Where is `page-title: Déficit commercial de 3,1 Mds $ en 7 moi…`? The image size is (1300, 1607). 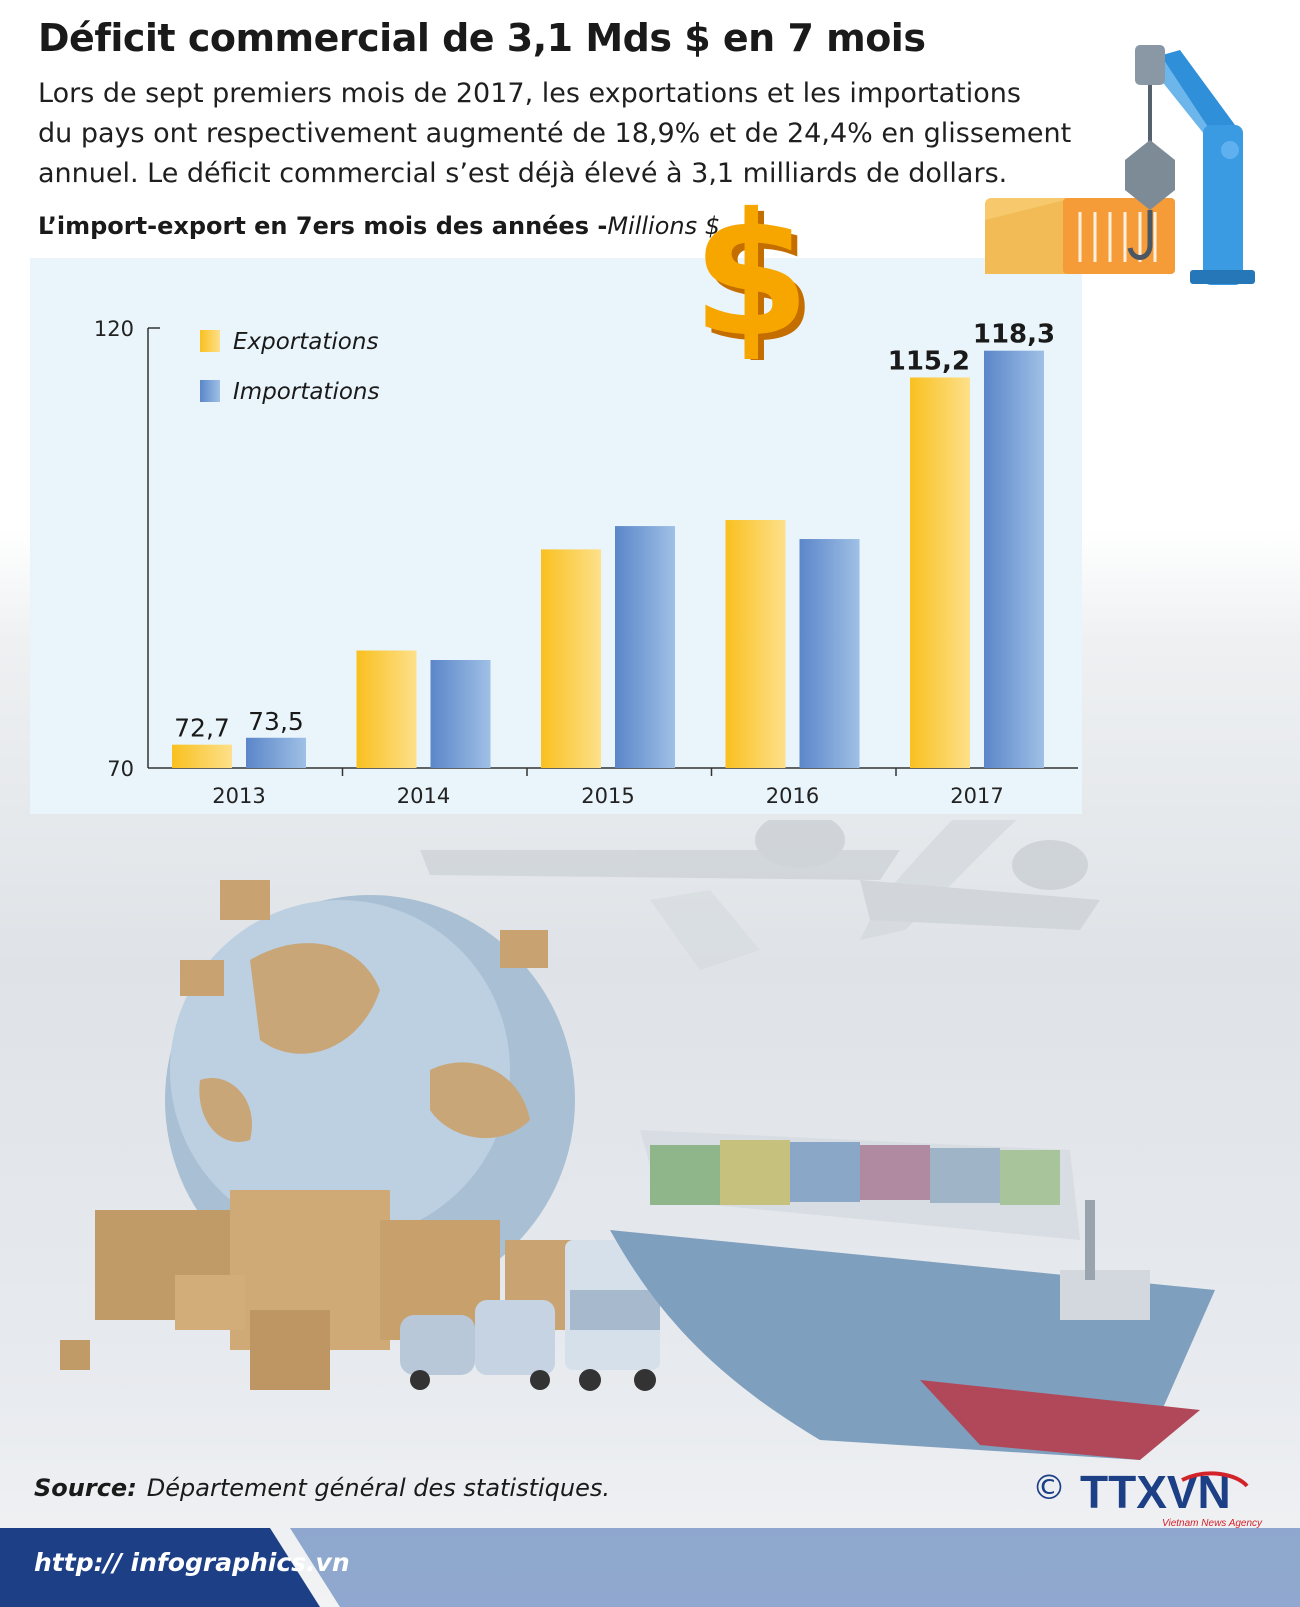
page-title: Déficit commercial de 3,1 Mds $ en 7 moi… is located at coordinates (482, 38).